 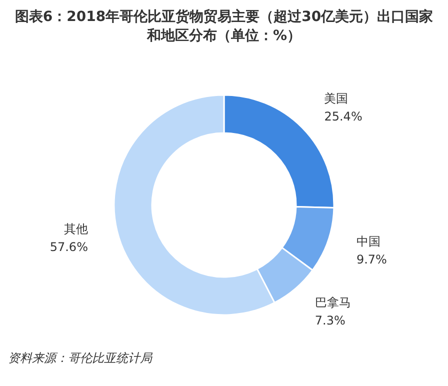 What do you see at coordinates (343, 116) in the screenshot?
I see `data-label: 25.4%` at bounding box center [343, 116].